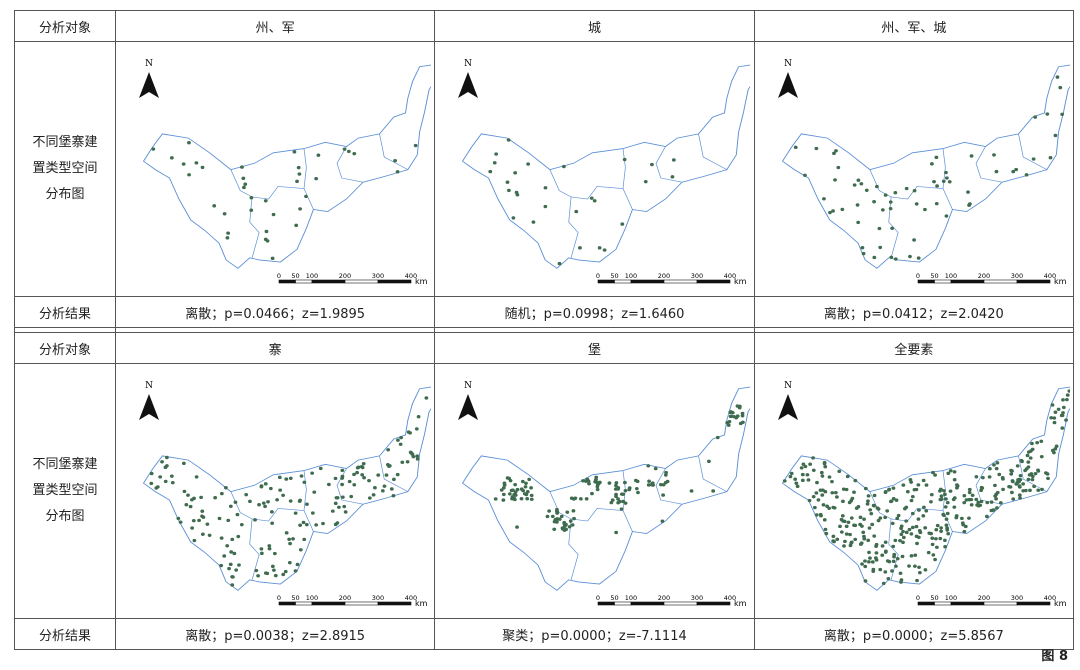 The height and width of the screenshot is (670, 1080). What do you see at coordinates (378, 598) in the screenshot?
I see `scale-tick: 300` at bounding box center [378, 598].